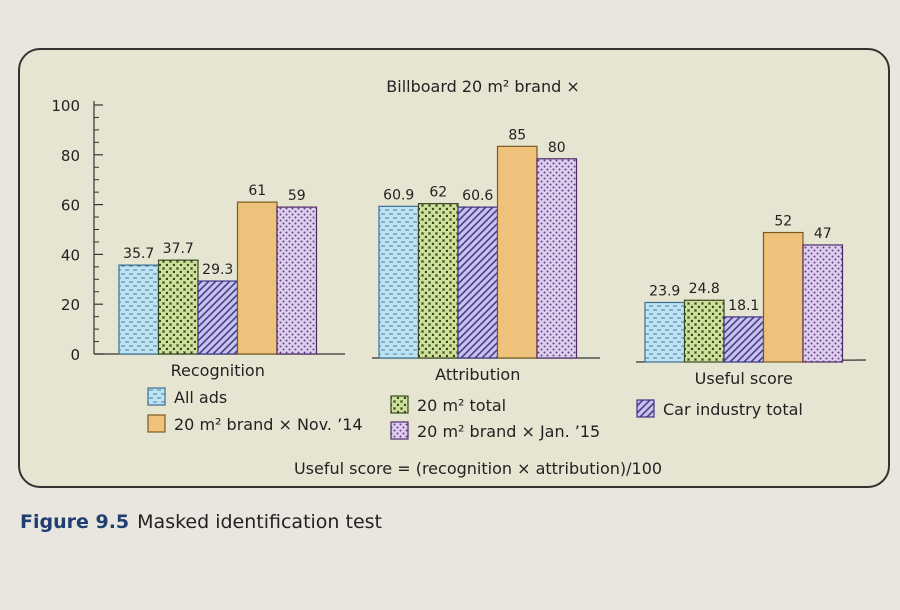  I want to click on legend-item: All ads, so click(187, 397).